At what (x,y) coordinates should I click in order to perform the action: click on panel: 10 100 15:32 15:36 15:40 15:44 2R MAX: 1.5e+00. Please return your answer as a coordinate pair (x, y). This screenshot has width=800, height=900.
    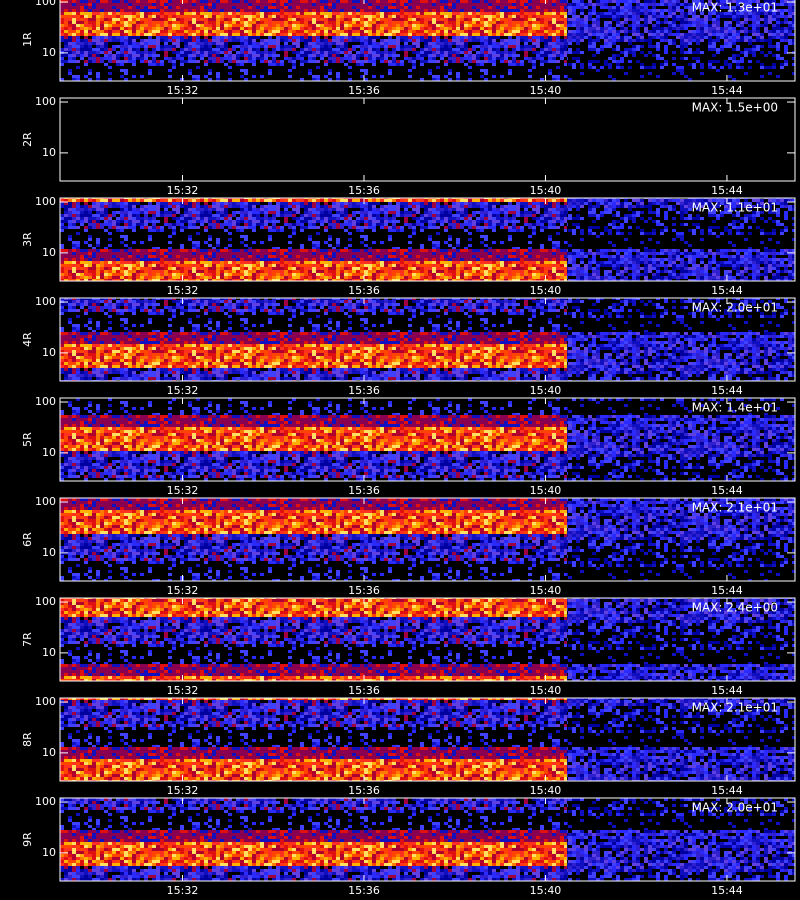
    Looking at the image, I should click on (408, 146).